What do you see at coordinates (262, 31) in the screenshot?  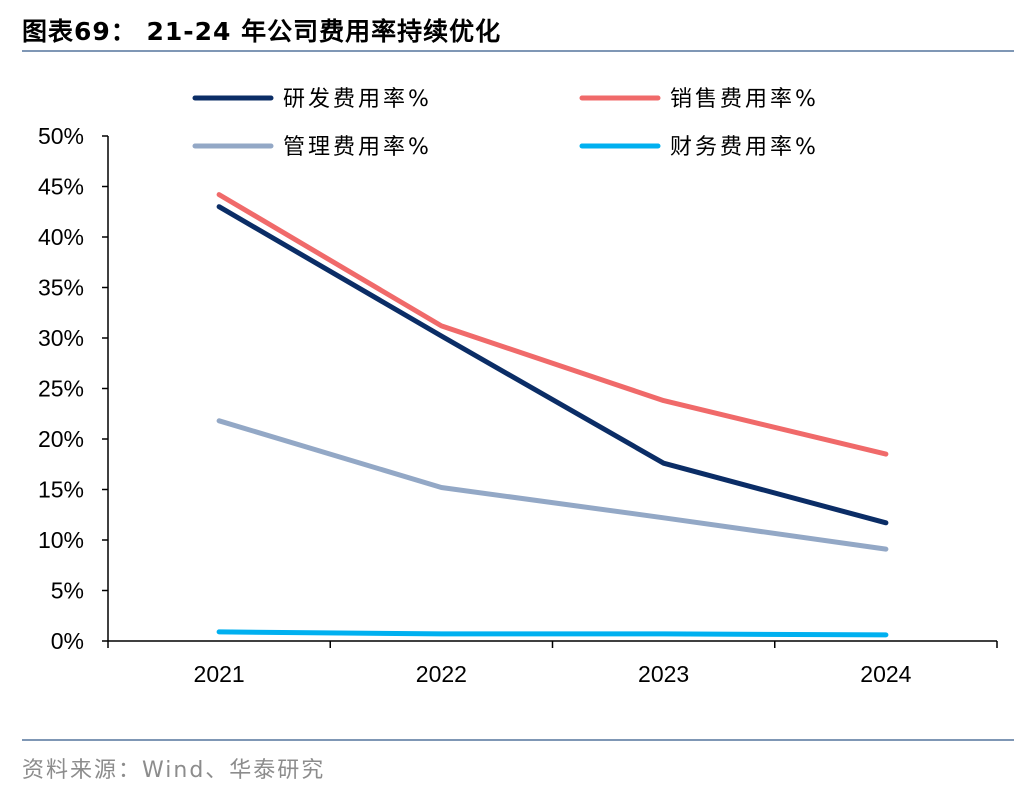 I see `chart-title: 图表69： 21-24 年公司费用率持续优化` at bounding box center [262, 31].